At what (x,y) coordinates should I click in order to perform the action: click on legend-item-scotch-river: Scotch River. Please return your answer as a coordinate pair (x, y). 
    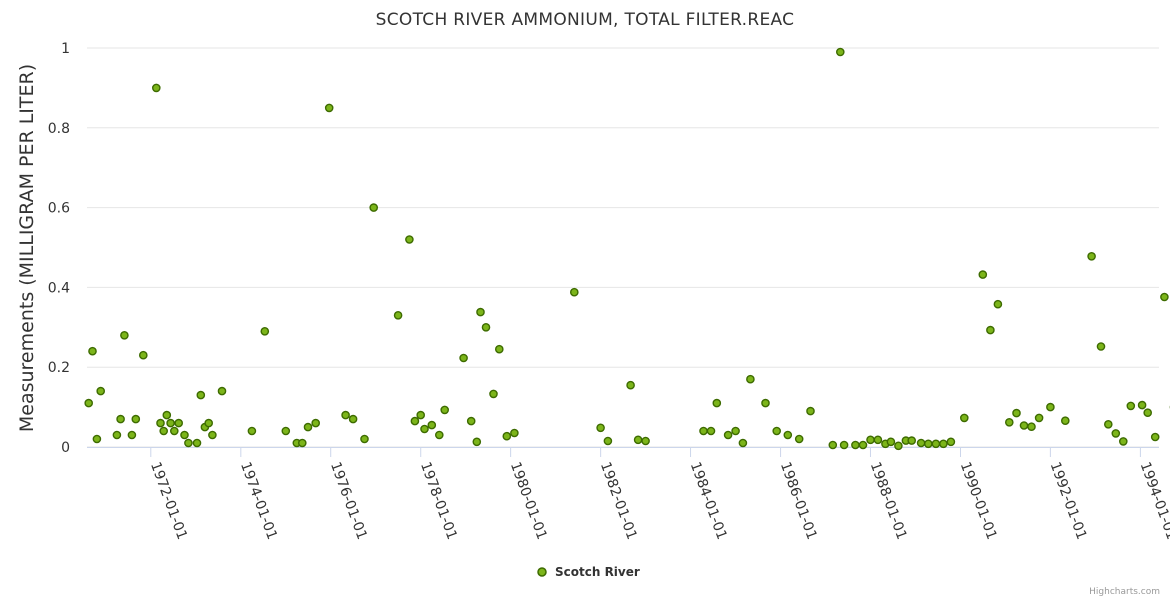
    Looking at the image, I should click on (597, 572).